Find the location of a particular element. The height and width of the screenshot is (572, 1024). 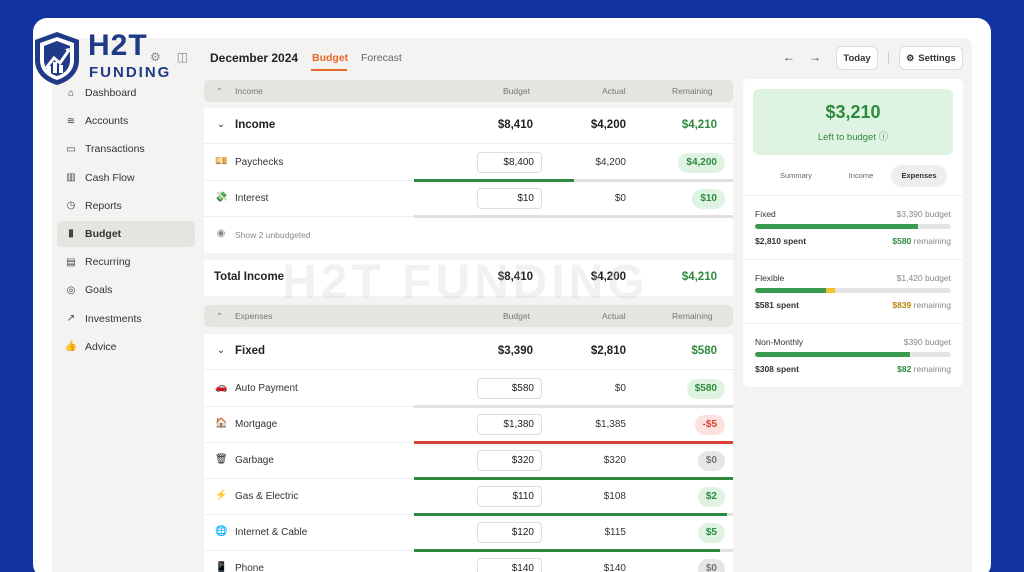

table-row: 🌐 Internet & Cable $120 $115 $5 is located at coordinates (468, 533).